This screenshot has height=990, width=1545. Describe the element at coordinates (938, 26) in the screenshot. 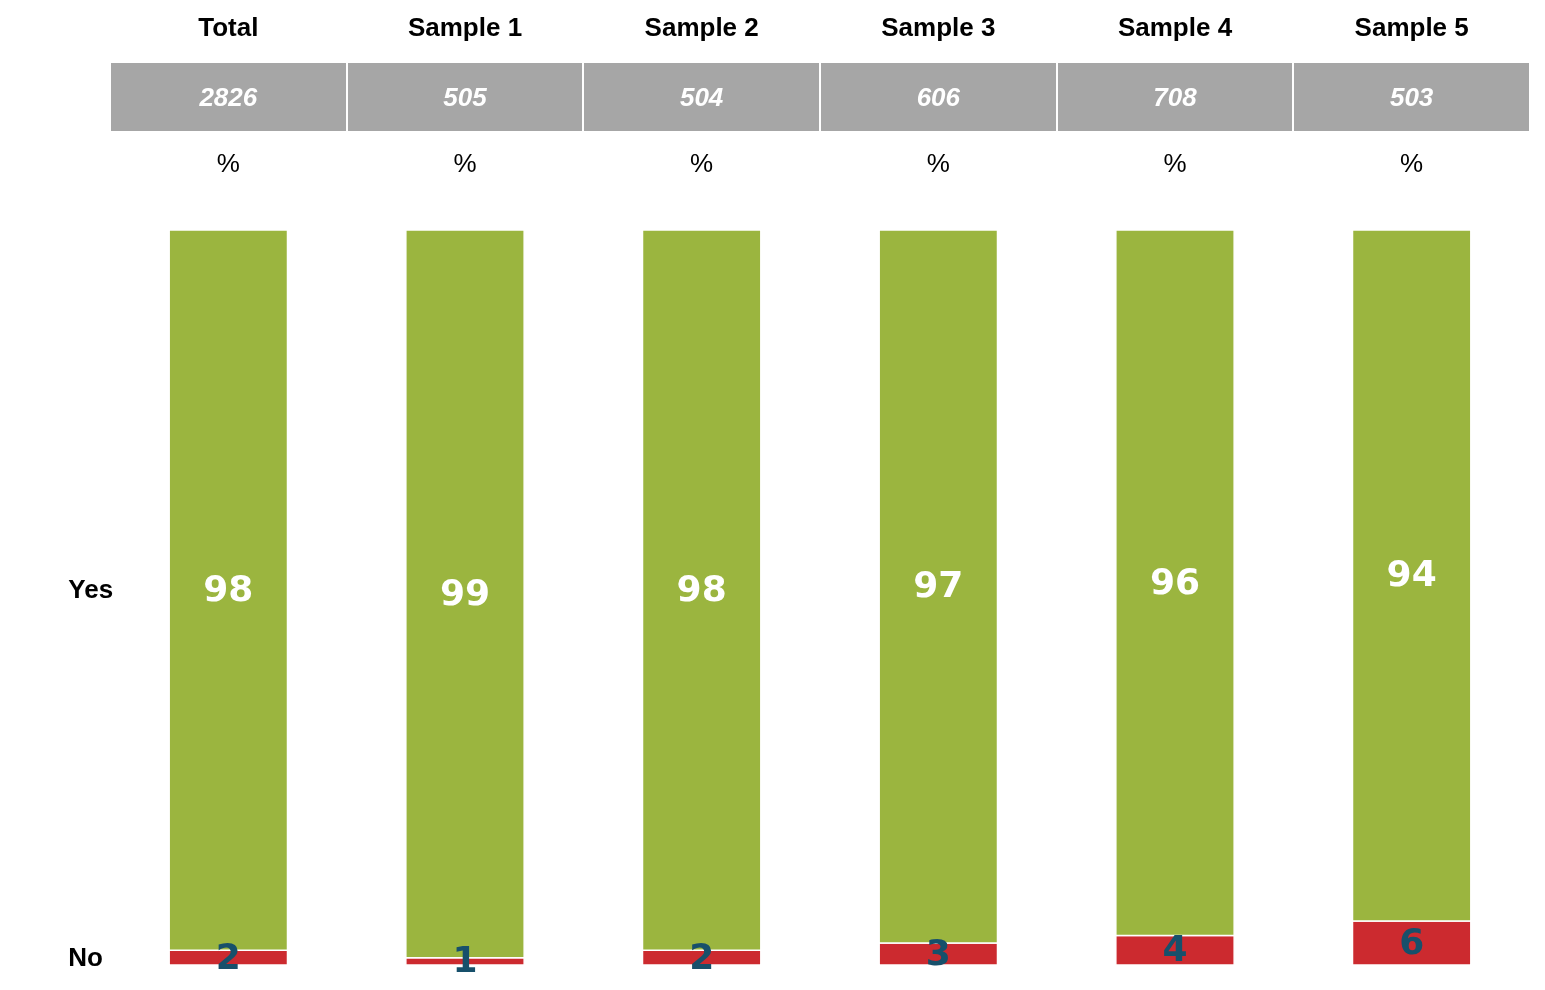

I see `x-tick-label: Sample 3` at that location.